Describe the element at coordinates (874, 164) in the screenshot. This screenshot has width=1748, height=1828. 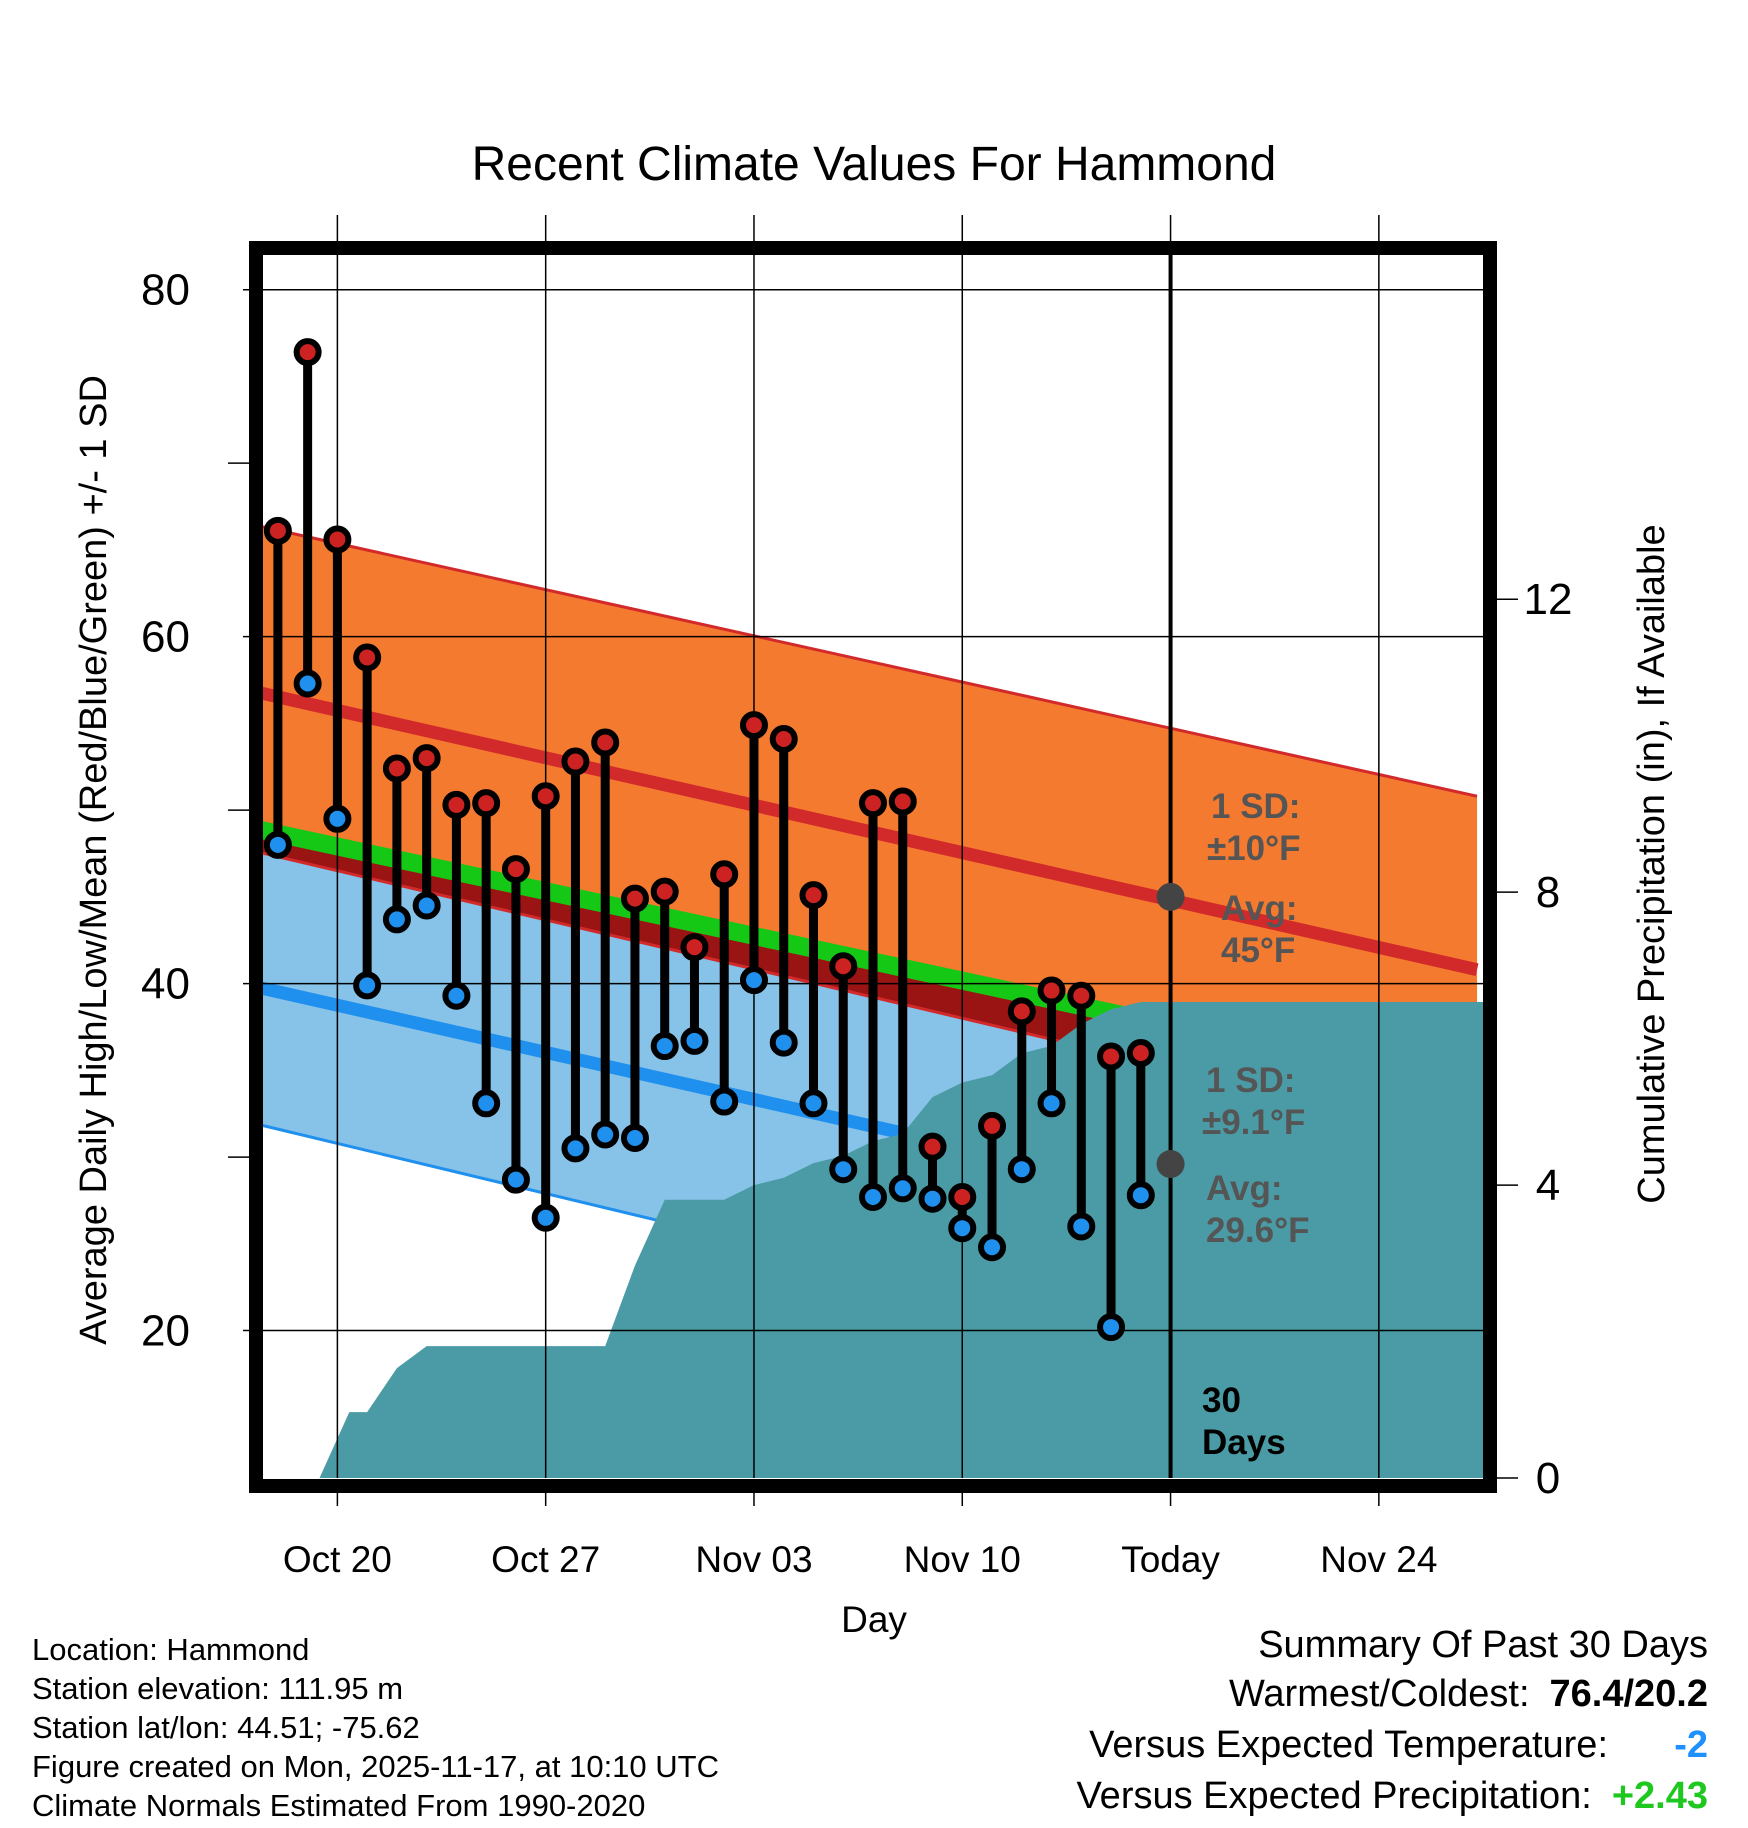
I see `chart-title: Recent Climate Values For Hammond` at that location.